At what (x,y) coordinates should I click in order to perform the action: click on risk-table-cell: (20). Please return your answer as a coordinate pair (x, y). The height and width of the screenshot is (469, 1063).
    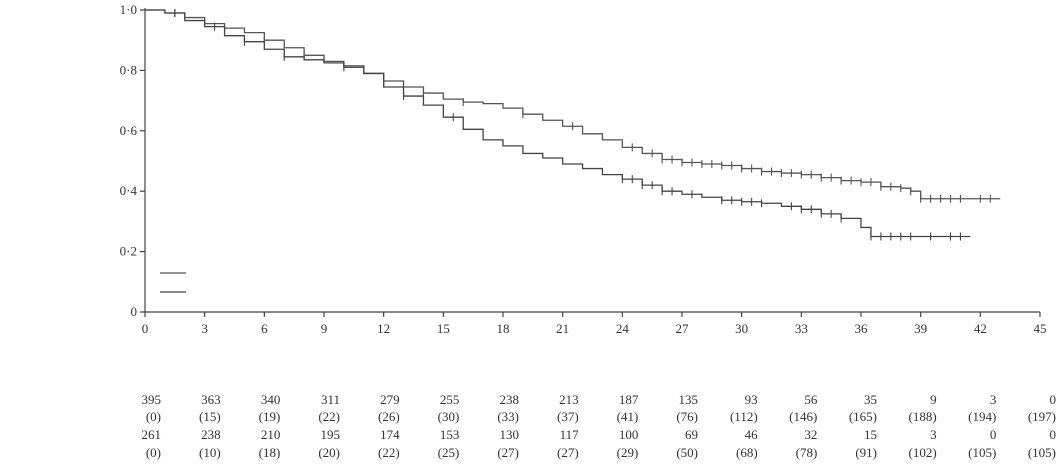
    Looking at the image, I should click on (329, 452).